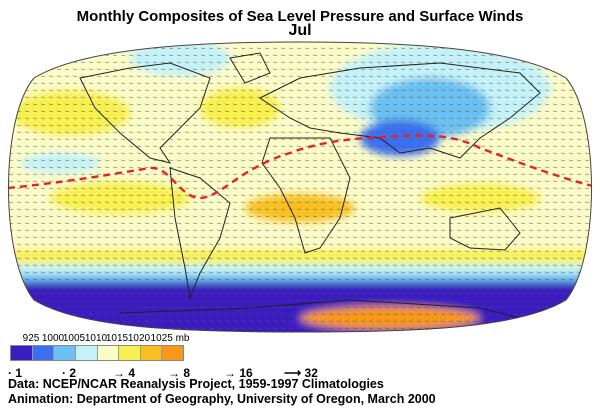  What do you see at coordinates (170, 338) in the screenshot?
I see `tick-label: 1025 mb` at bounding box center [170, 338].